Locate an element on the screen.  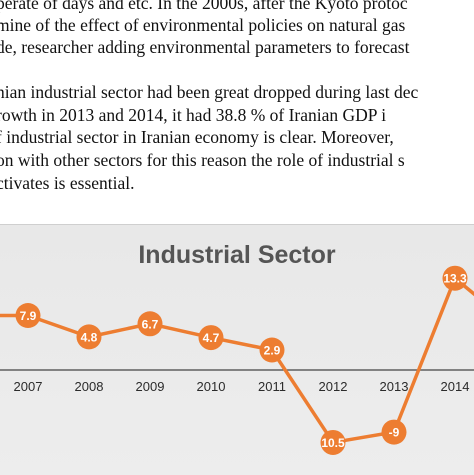
data-label: 13.3 is located at coordinates (455, 279).